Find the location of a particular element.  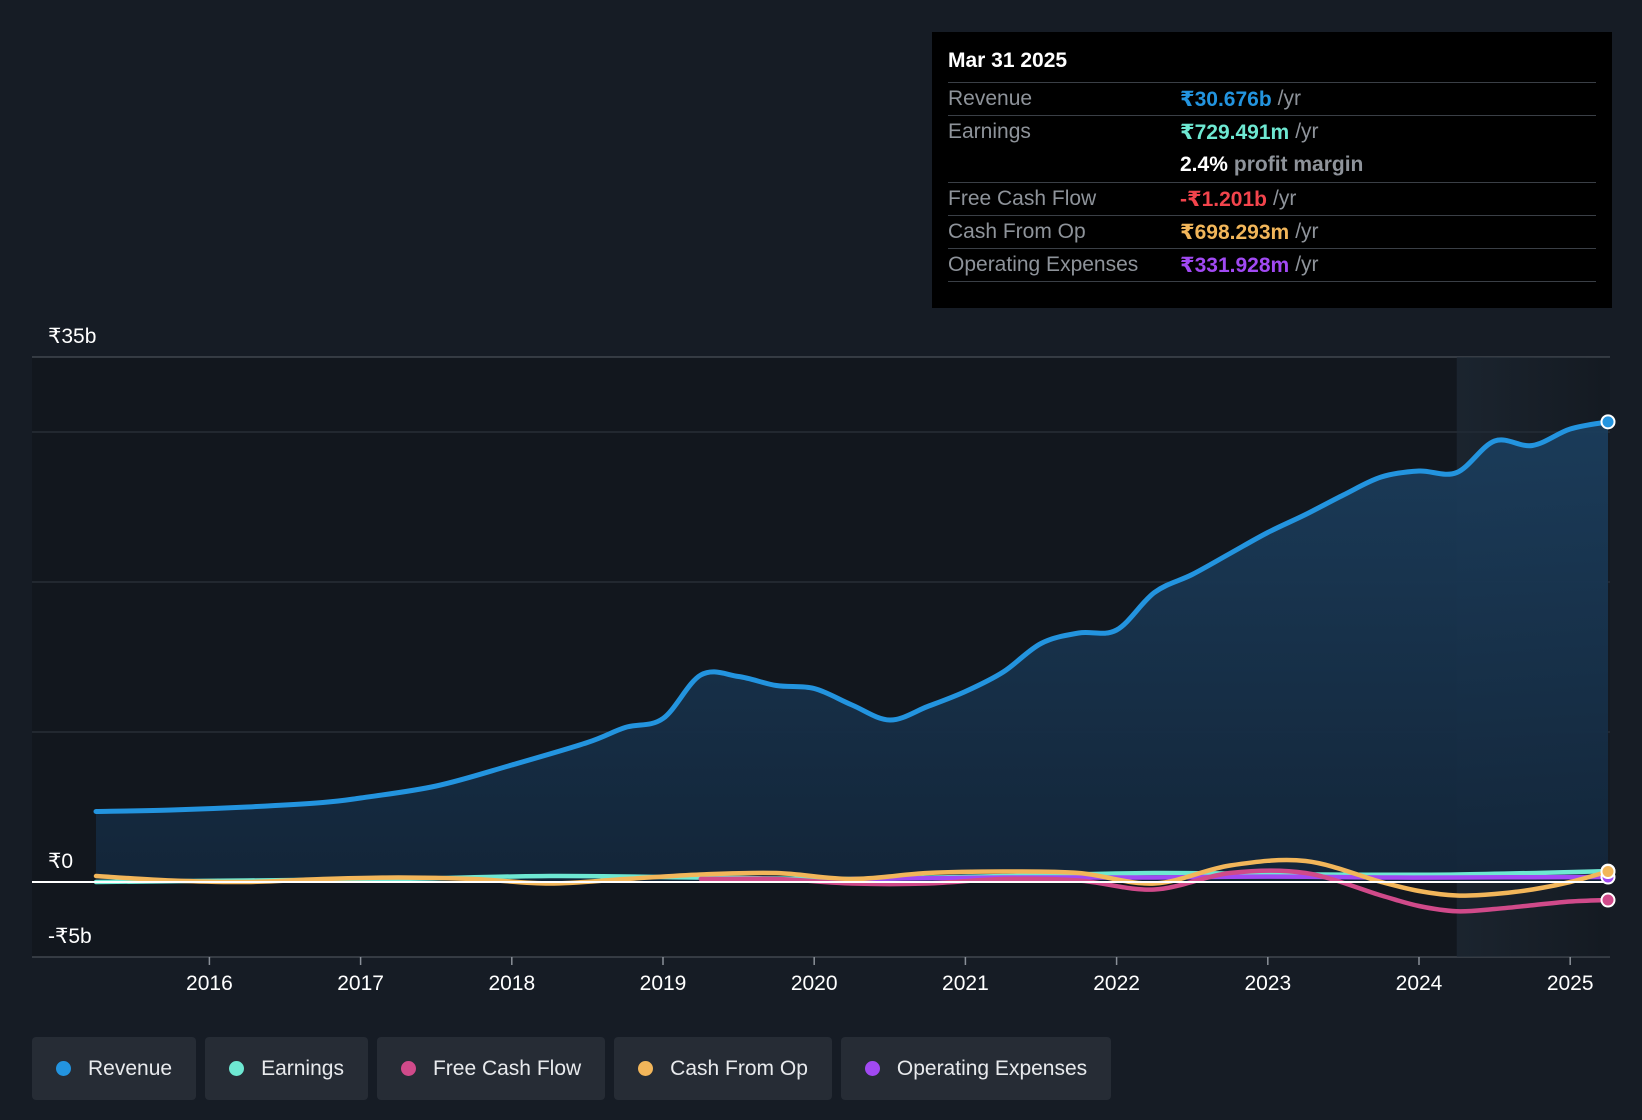

legend-item-free-cash-flow: Free Cash Flow is located at coordinates (491, 1068).